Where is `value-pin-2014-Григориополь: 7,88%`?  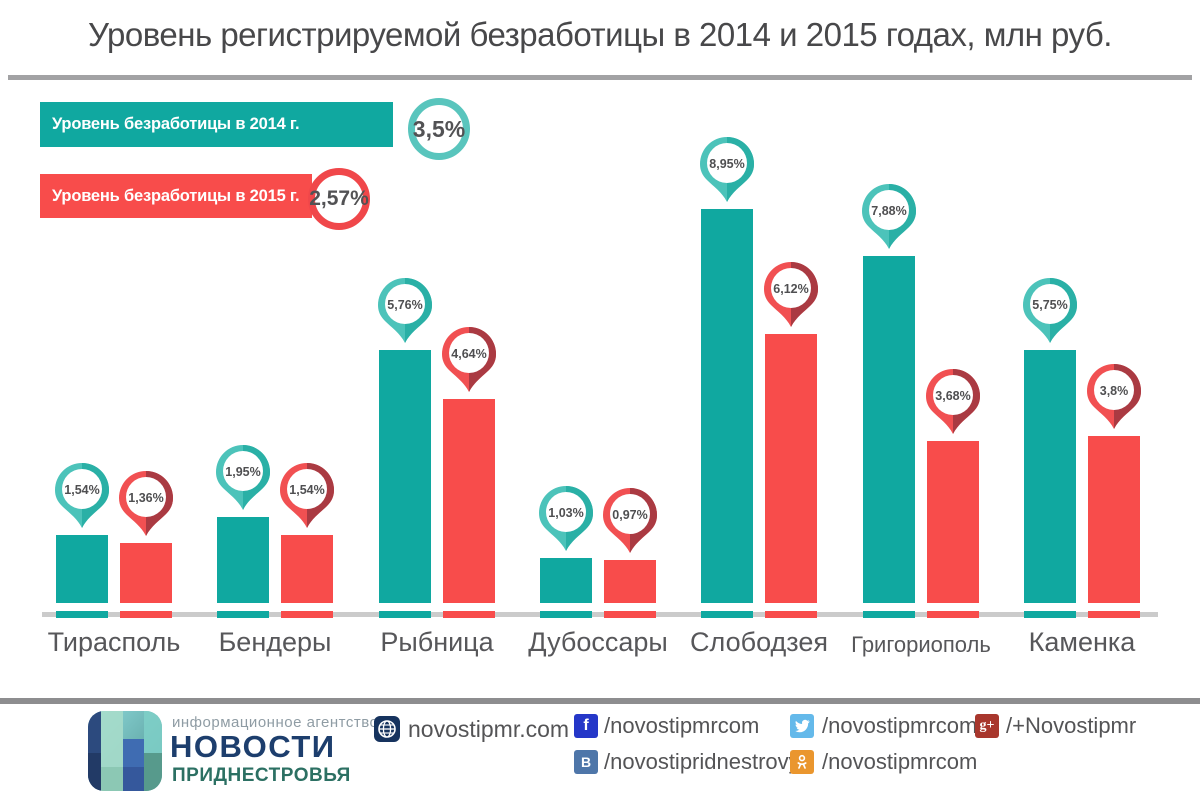 value-pin-2014-Григориополь: 7,88% is located at coordinates (889, 217).